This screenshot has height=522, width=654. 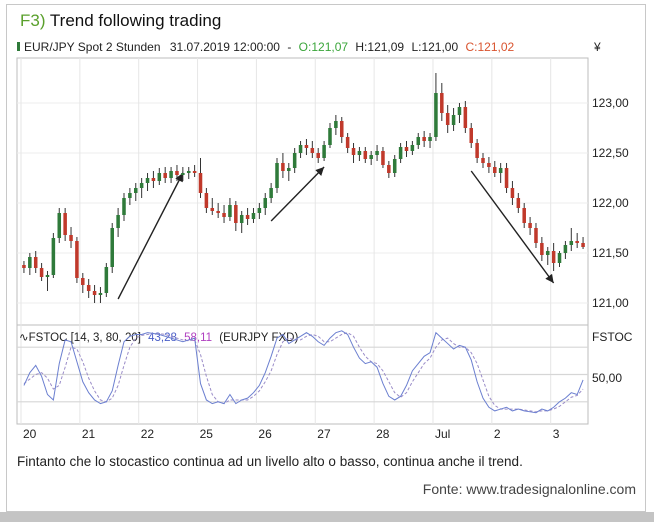 I want to click on x-tick-label: 21, so click(x=89, y=434).